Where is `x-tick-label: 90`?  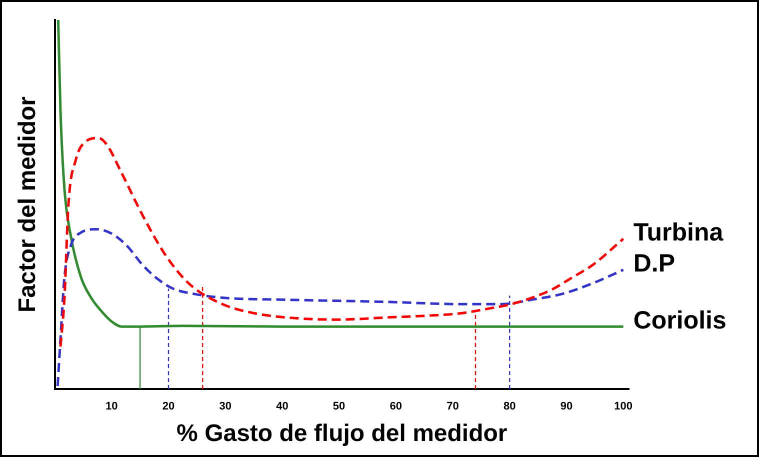
x-tick-label: 90 is located at coordinates (566, 406).